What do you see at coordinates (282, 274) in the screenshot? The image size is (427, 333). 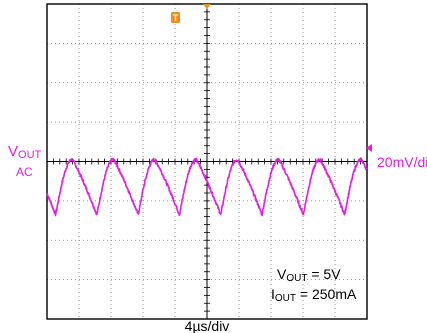 I see `annotation-vout-main: V` at bounding box center [282, 274].